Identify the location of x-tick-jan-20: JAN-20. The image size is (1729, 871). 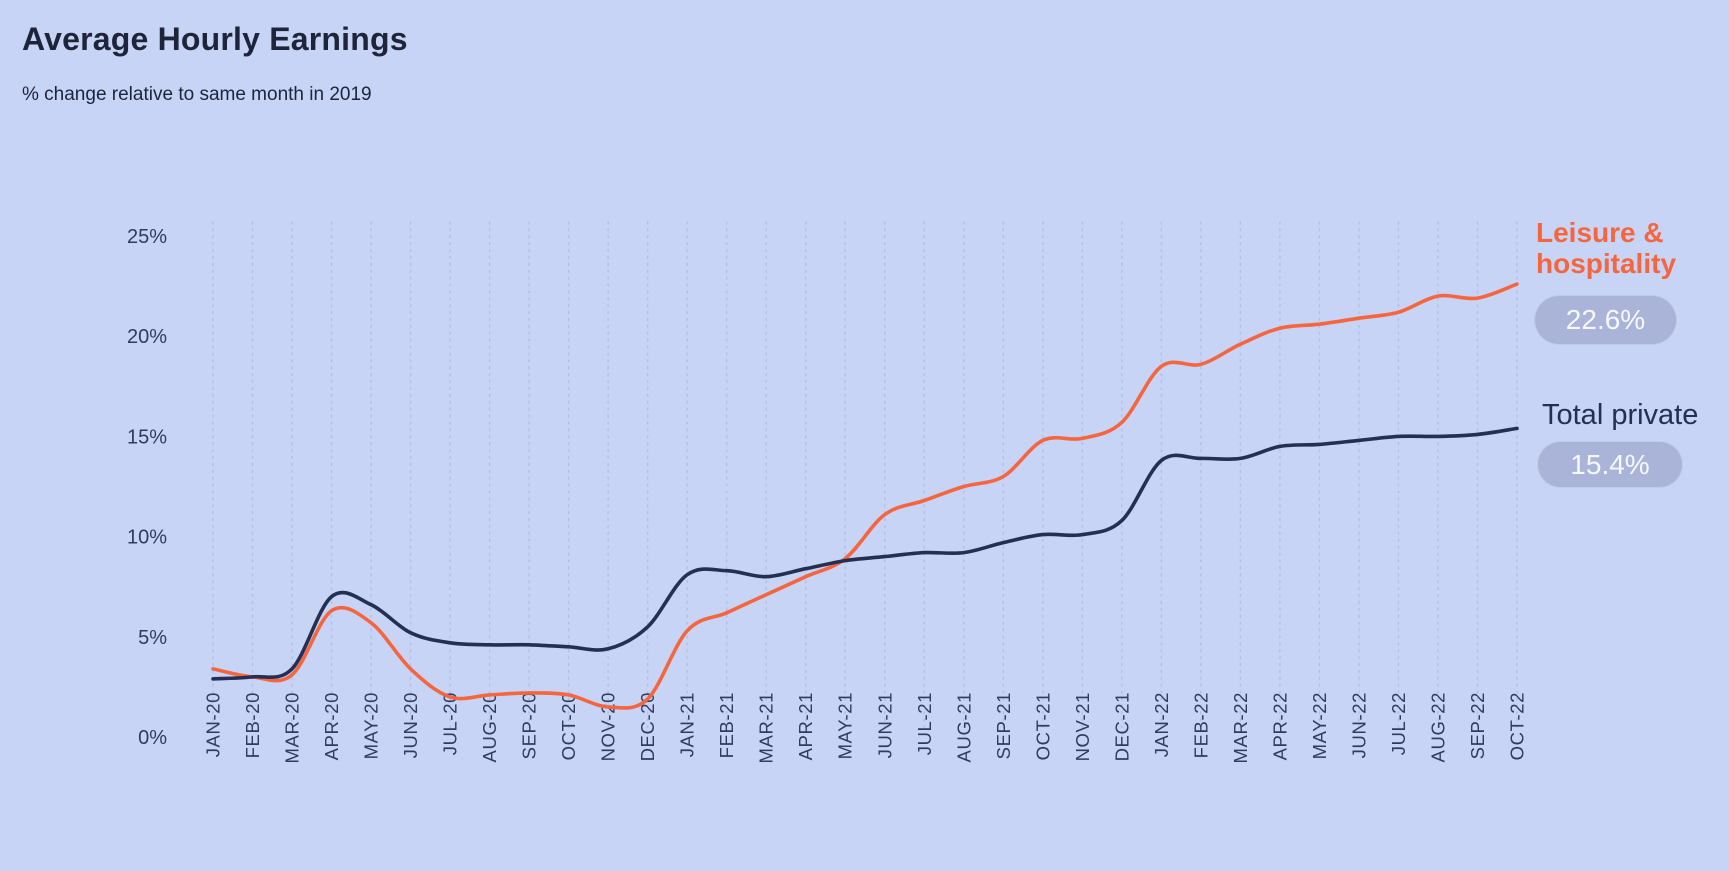
(213, 724).